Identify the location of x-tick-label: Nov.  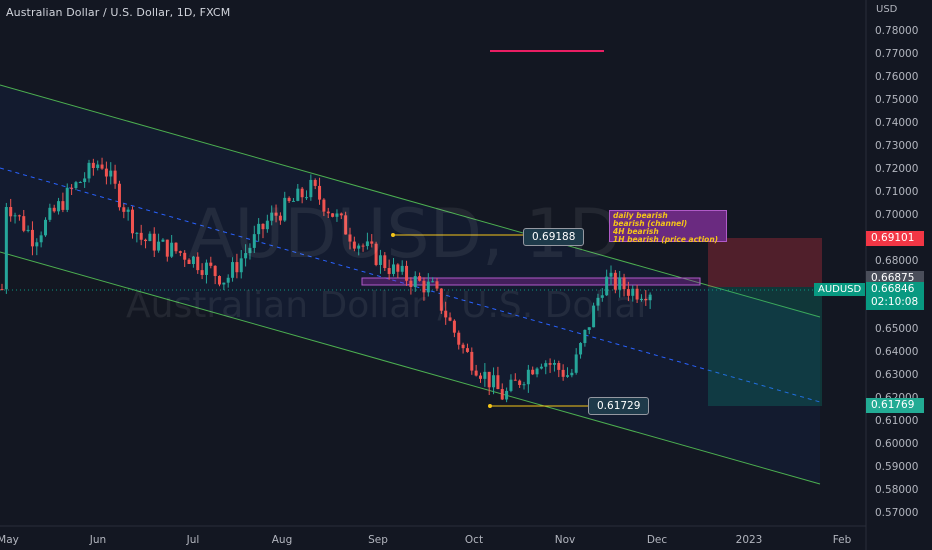
(565, 540).